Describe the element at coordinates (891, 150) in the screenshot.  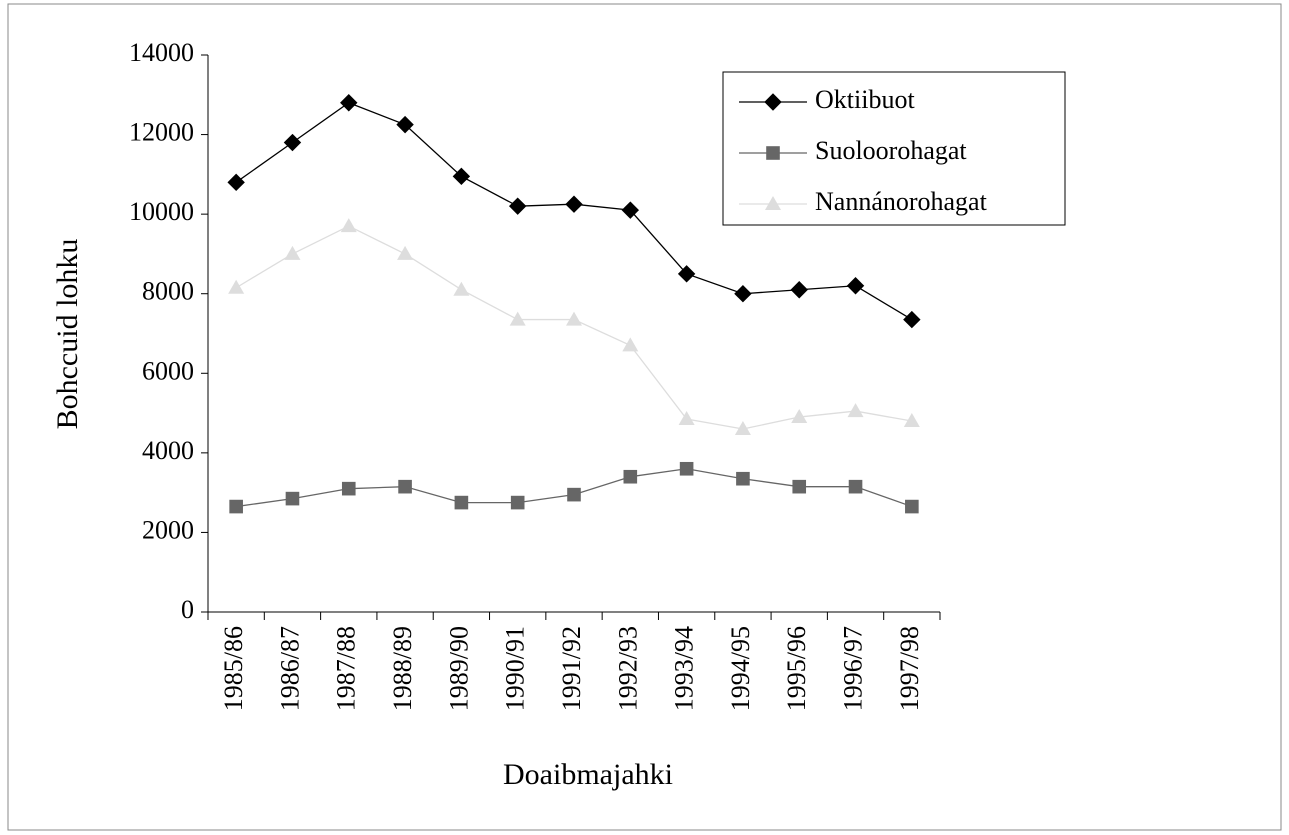
I see `legend-label: Suoloorohagat` at that location.